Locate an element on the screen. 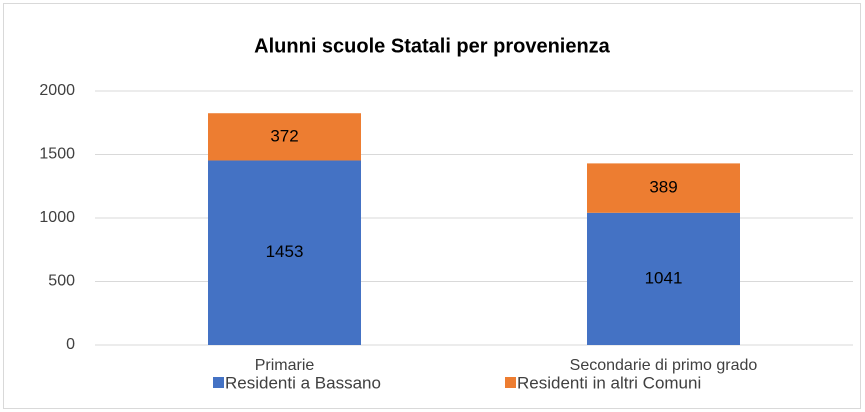 Image resolution: width=865 pixels, height=412 pixels. data-label: 1041 is located at coordinates (664, 277).